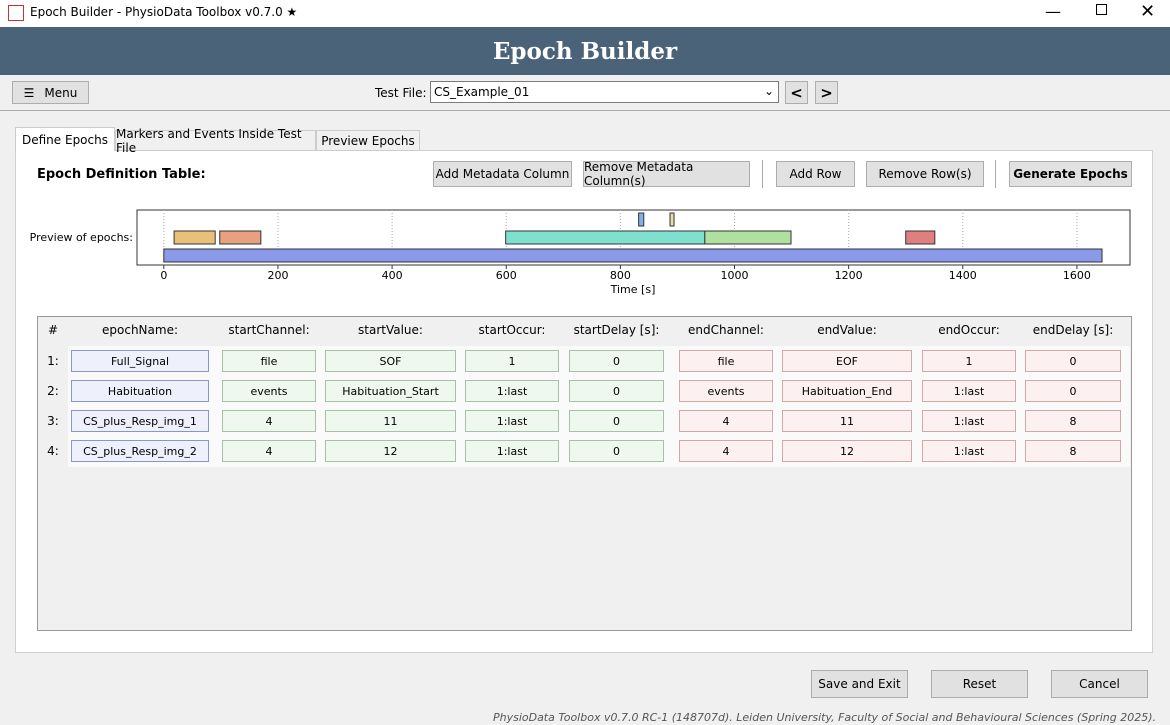 This screenshot has height=725, width=1170. I want to click on x-tick-label: 1200, so click(849, 275).